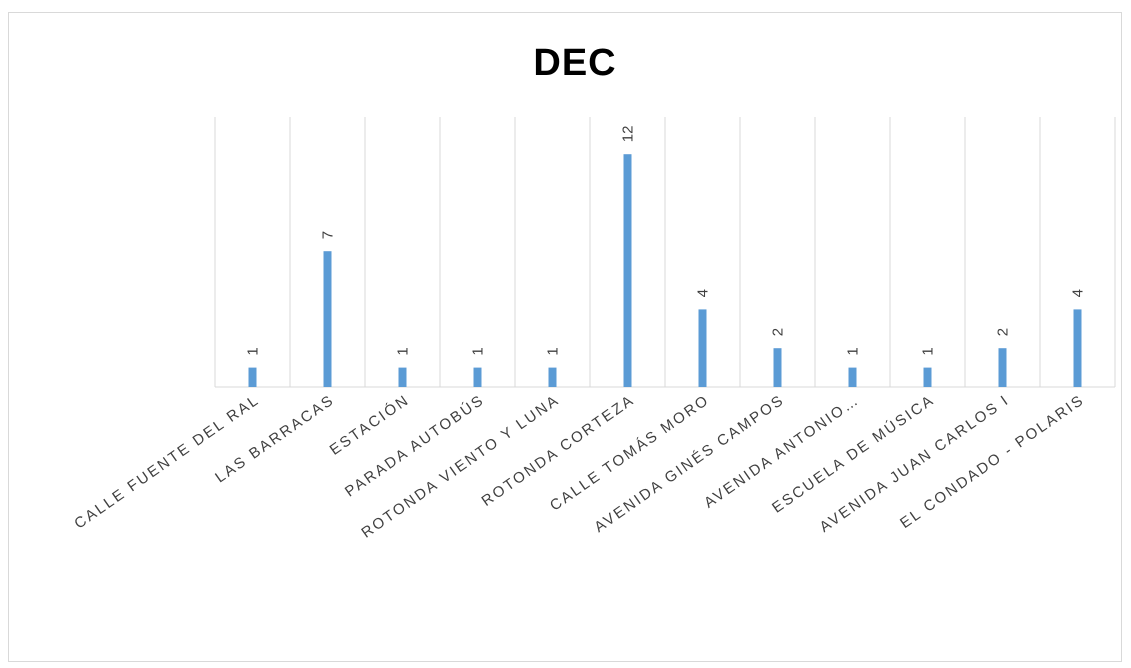 The height and width of the screenshot is (668, 1131). I want to click on data-label: 12, so click(628, 134).